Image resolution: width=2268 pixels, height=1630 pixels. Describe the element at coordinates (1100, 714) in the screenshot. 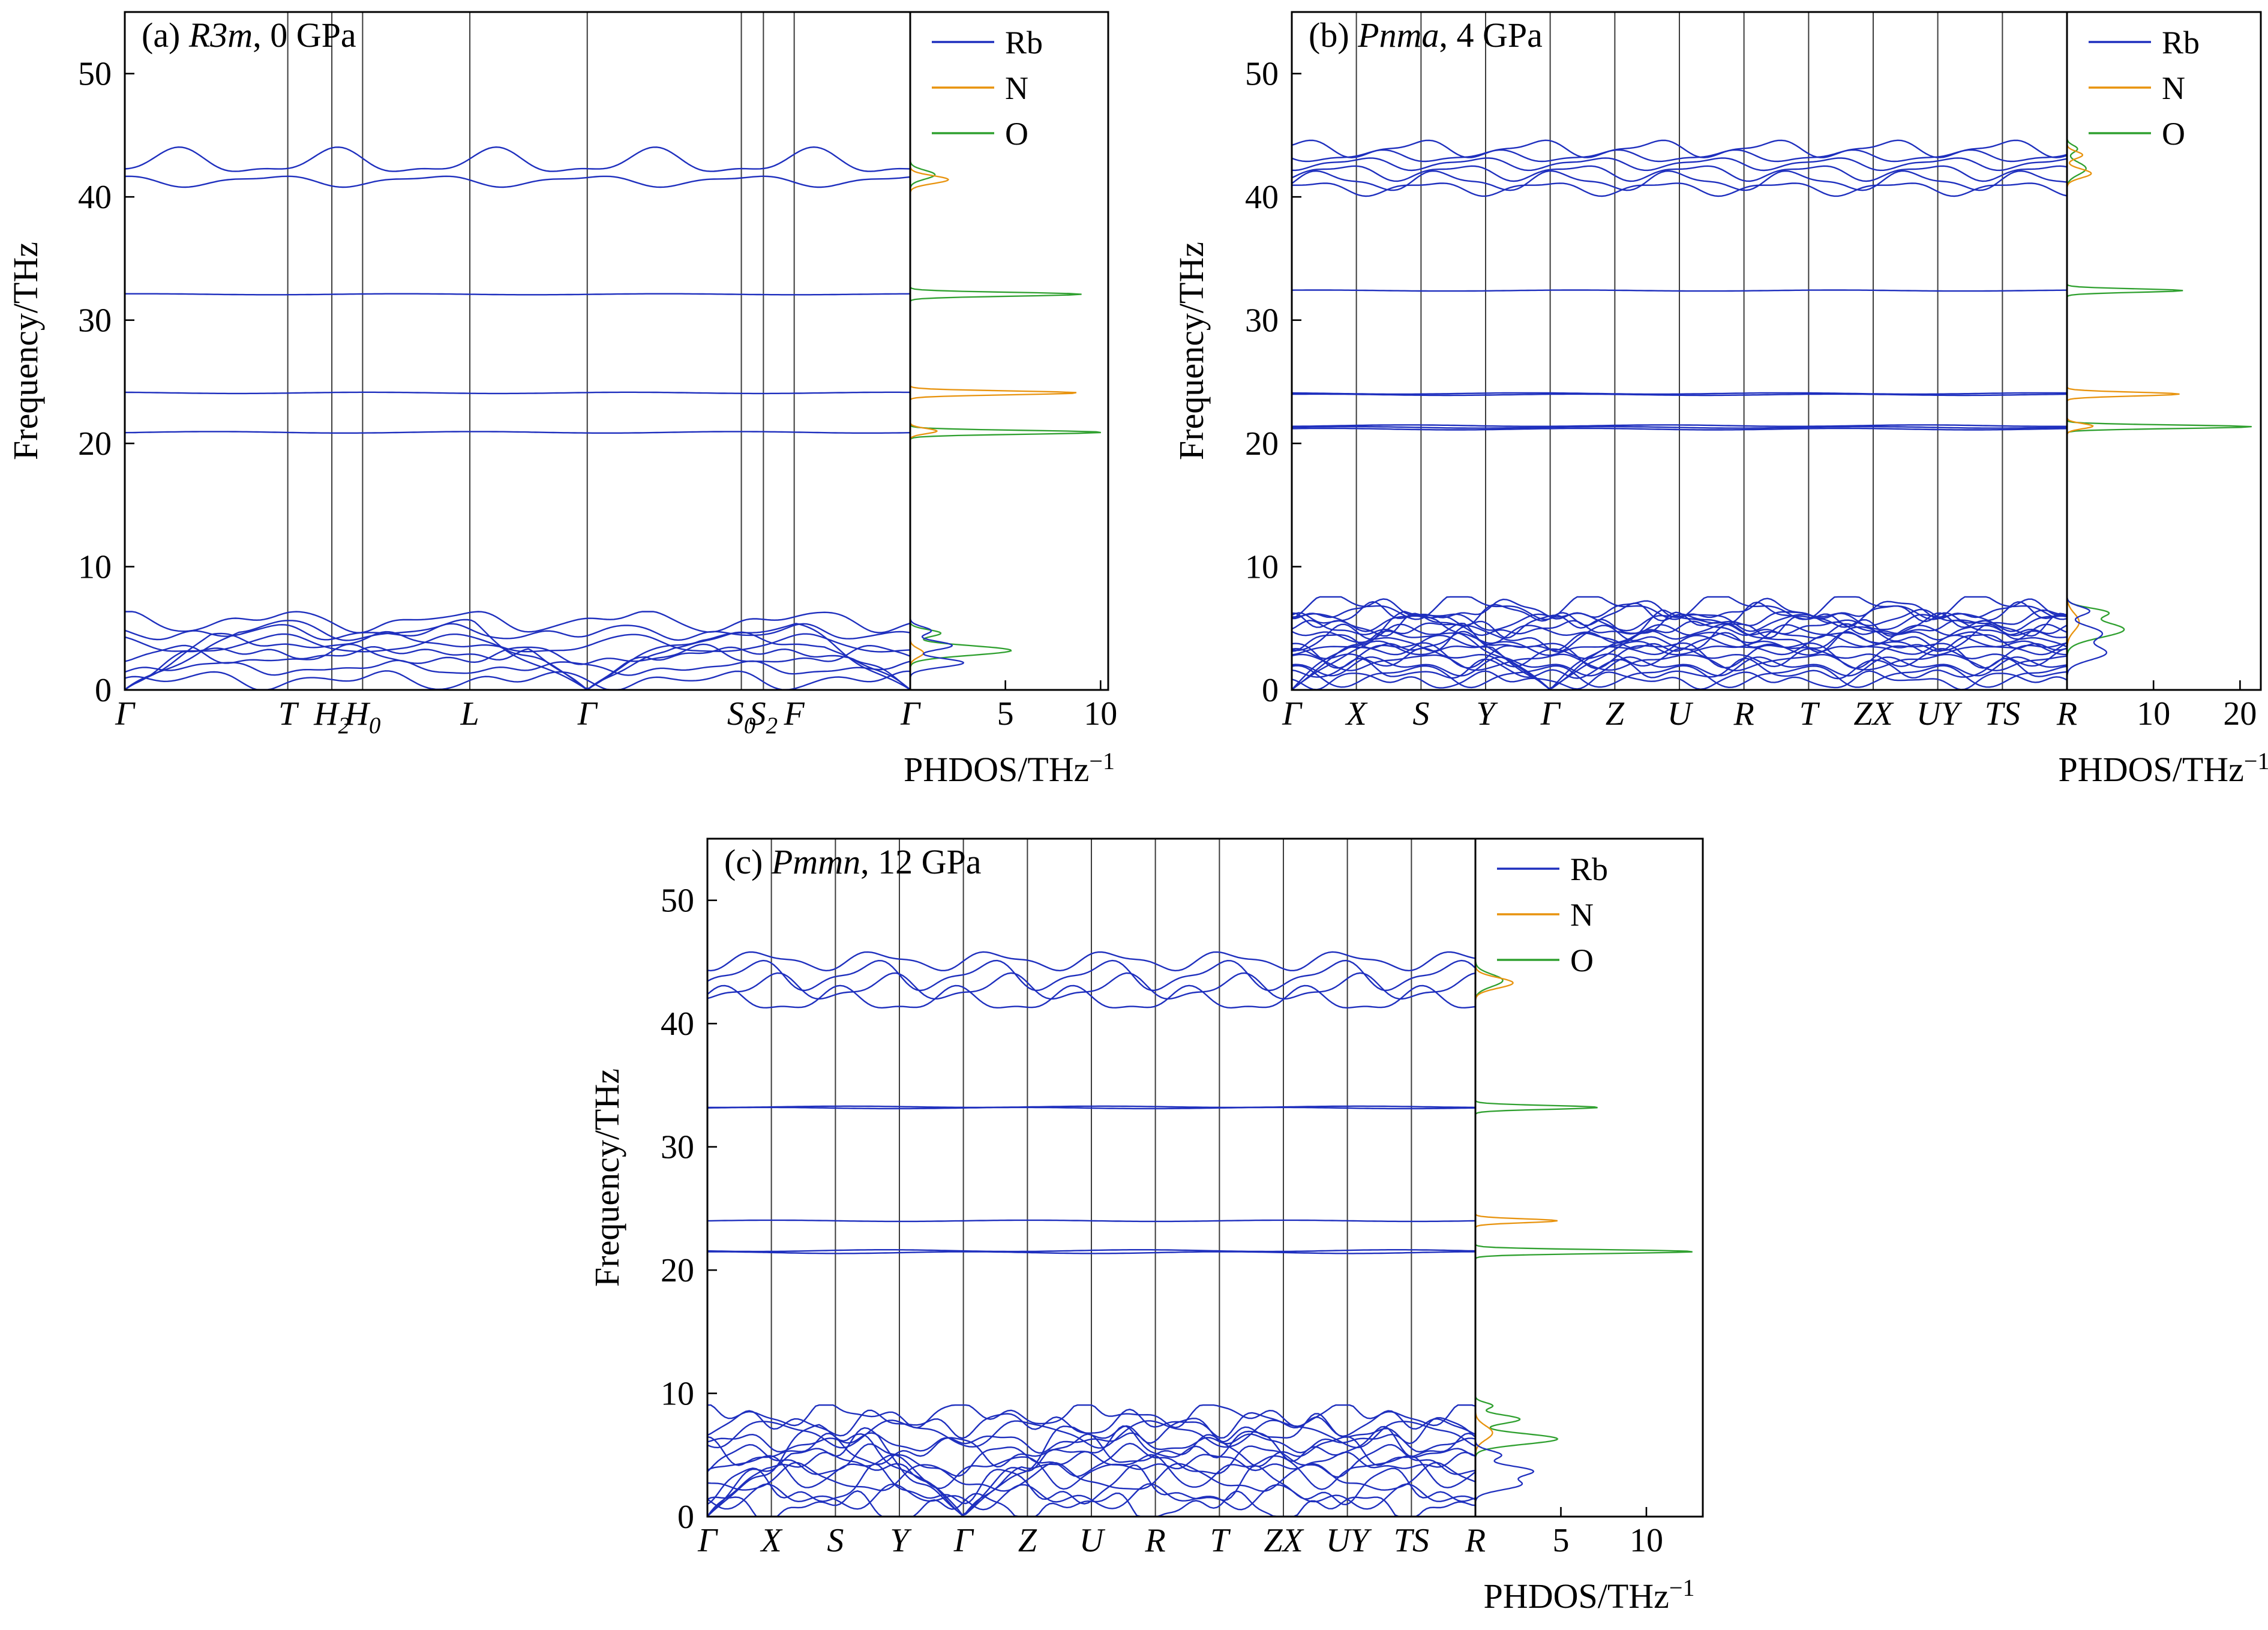

I see `dos-tick-label: 10` at that location.